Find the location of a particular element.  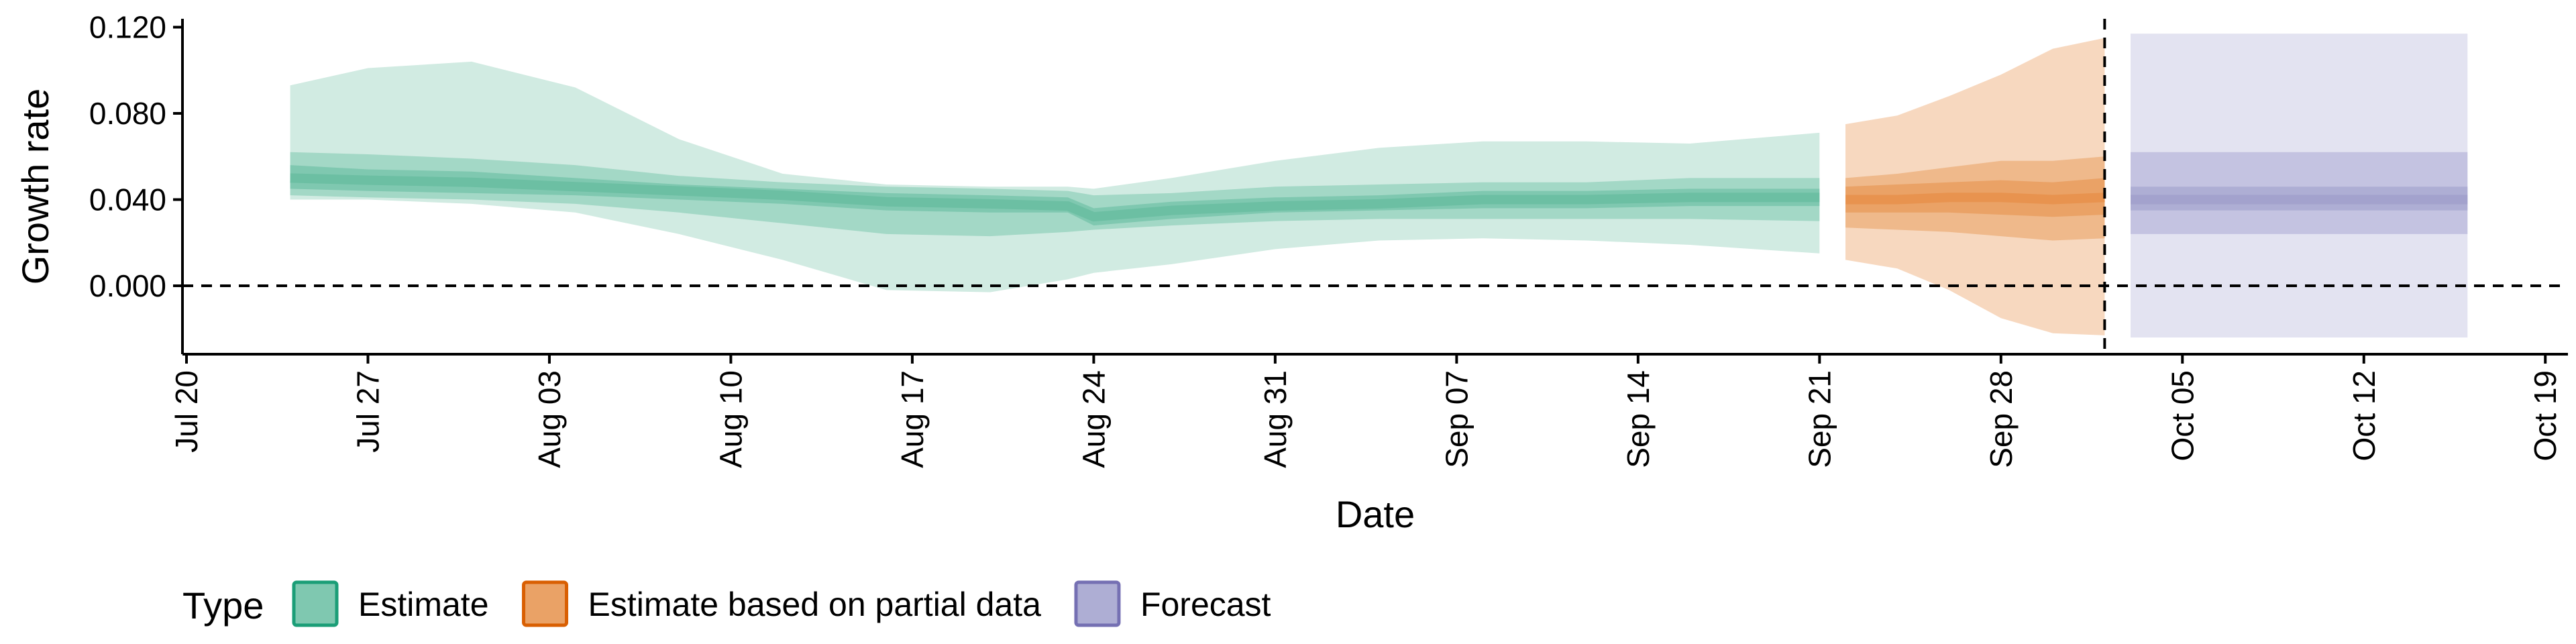

y-axis-title: Growth rate is located at coordinates (35, 187).